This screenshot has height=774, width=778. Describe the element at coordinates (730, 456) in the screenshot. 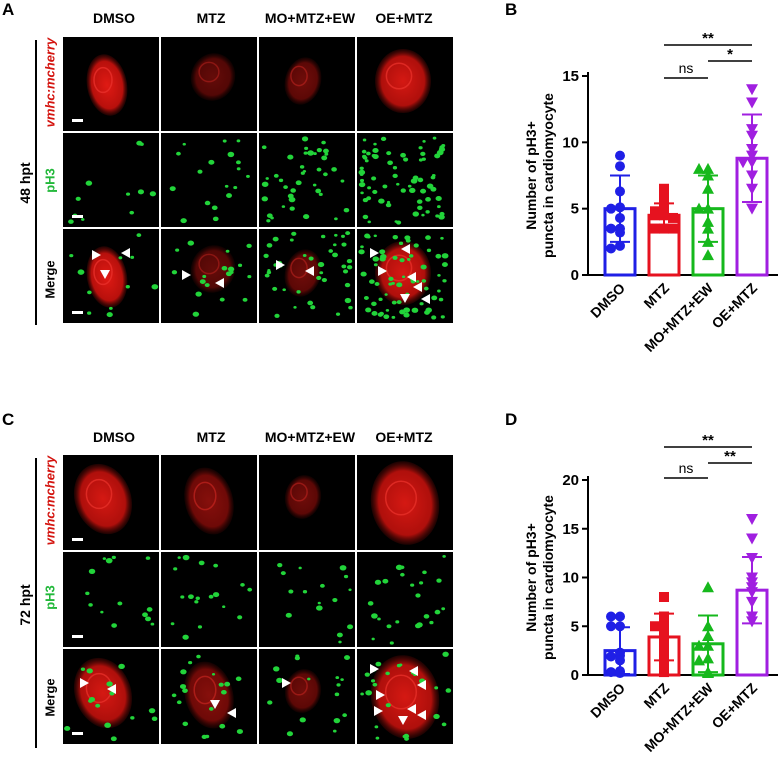

I see `significance-label: **` at that location.